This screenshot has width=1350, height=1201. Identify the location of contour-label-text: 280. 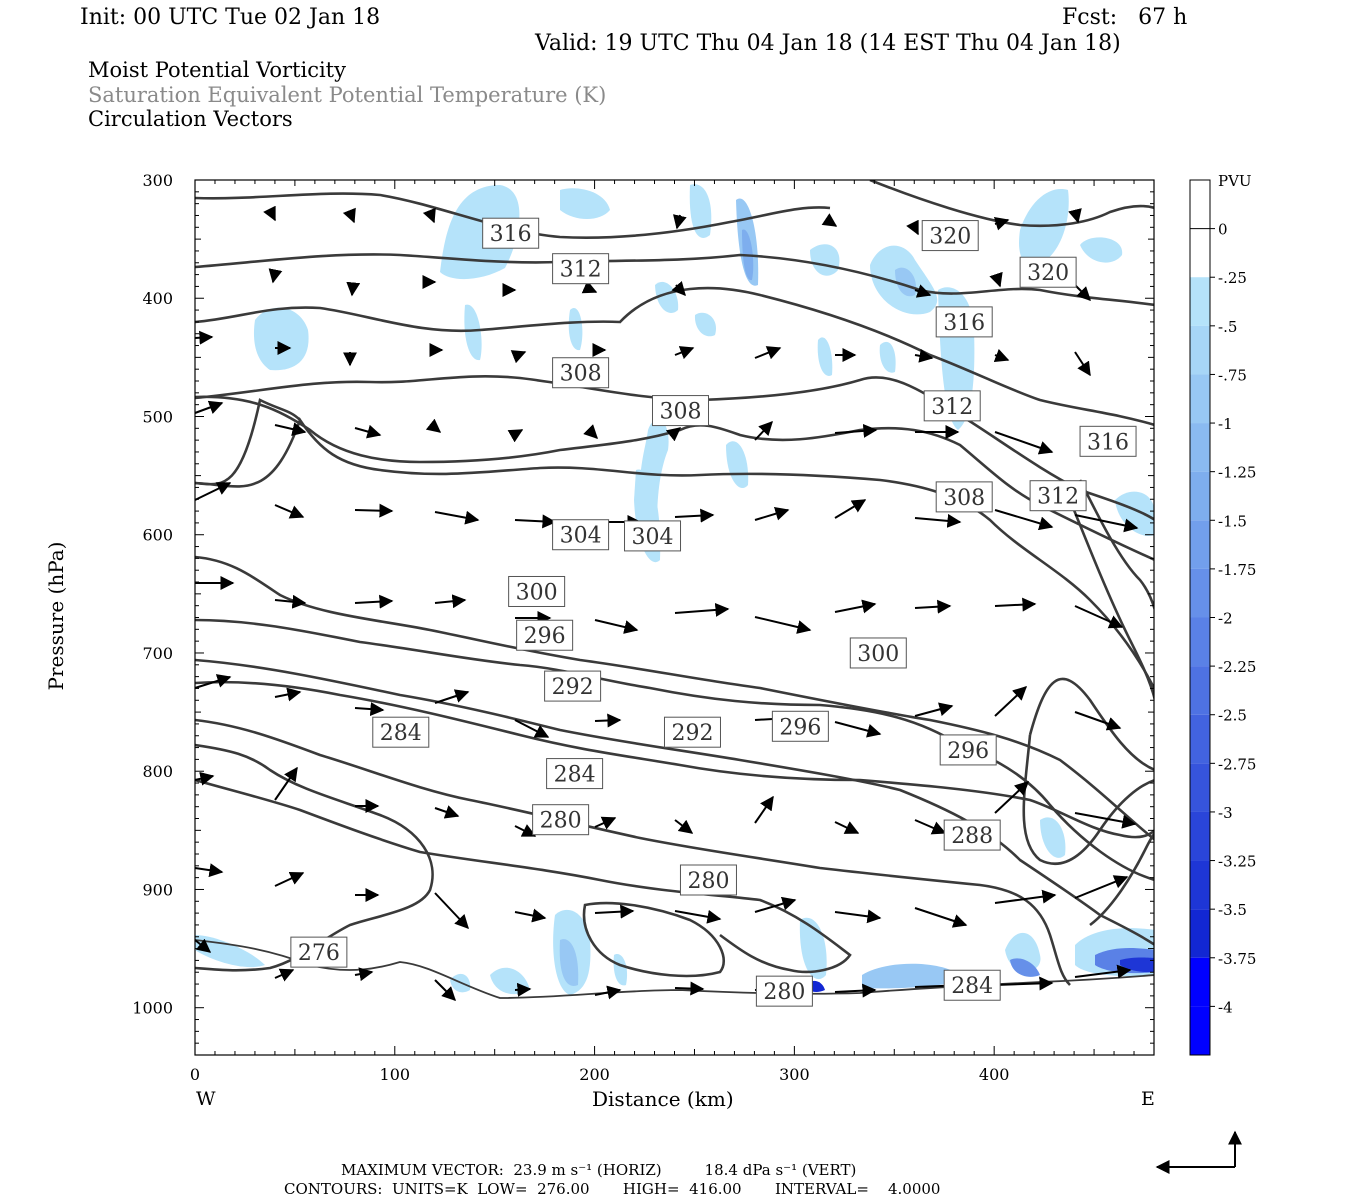
(561, 821).